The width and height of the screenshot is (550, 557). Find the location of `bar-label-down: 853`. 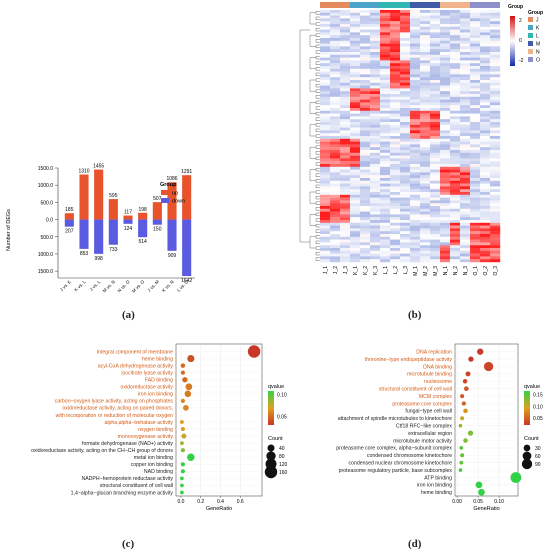

bar-label-down: 853 is located at coordinates (84, 254).